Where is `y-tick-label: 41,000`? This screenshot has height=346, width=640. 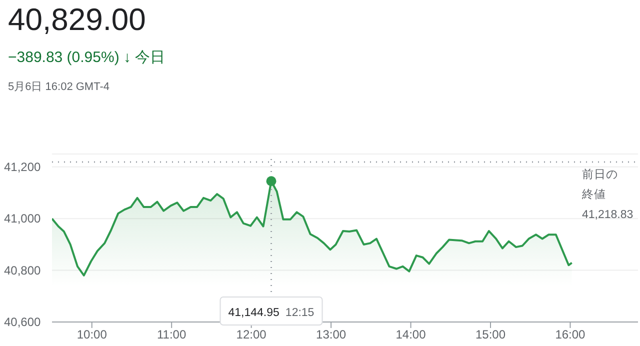 y-tick-label: 41,000 is located at coordinates (23, 219).